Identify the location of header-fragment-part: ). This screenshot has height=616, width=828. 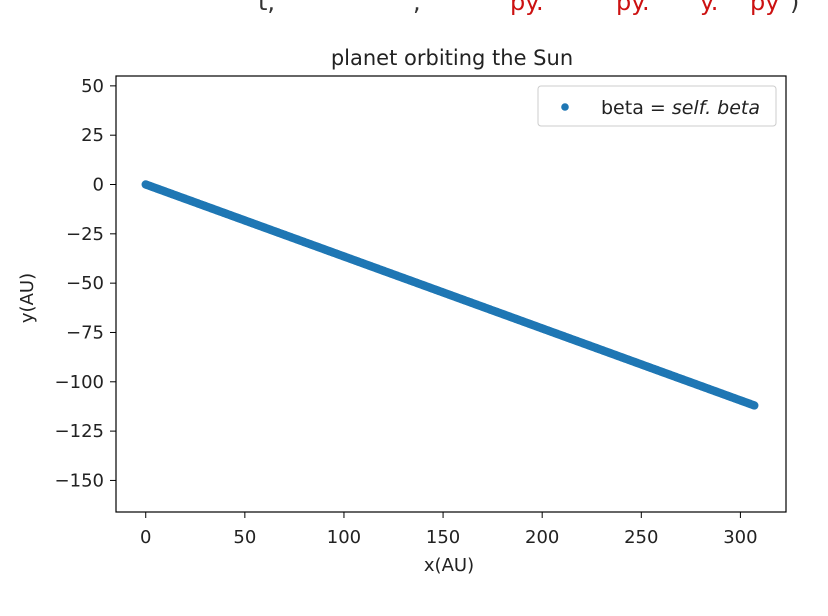
(795, 8).